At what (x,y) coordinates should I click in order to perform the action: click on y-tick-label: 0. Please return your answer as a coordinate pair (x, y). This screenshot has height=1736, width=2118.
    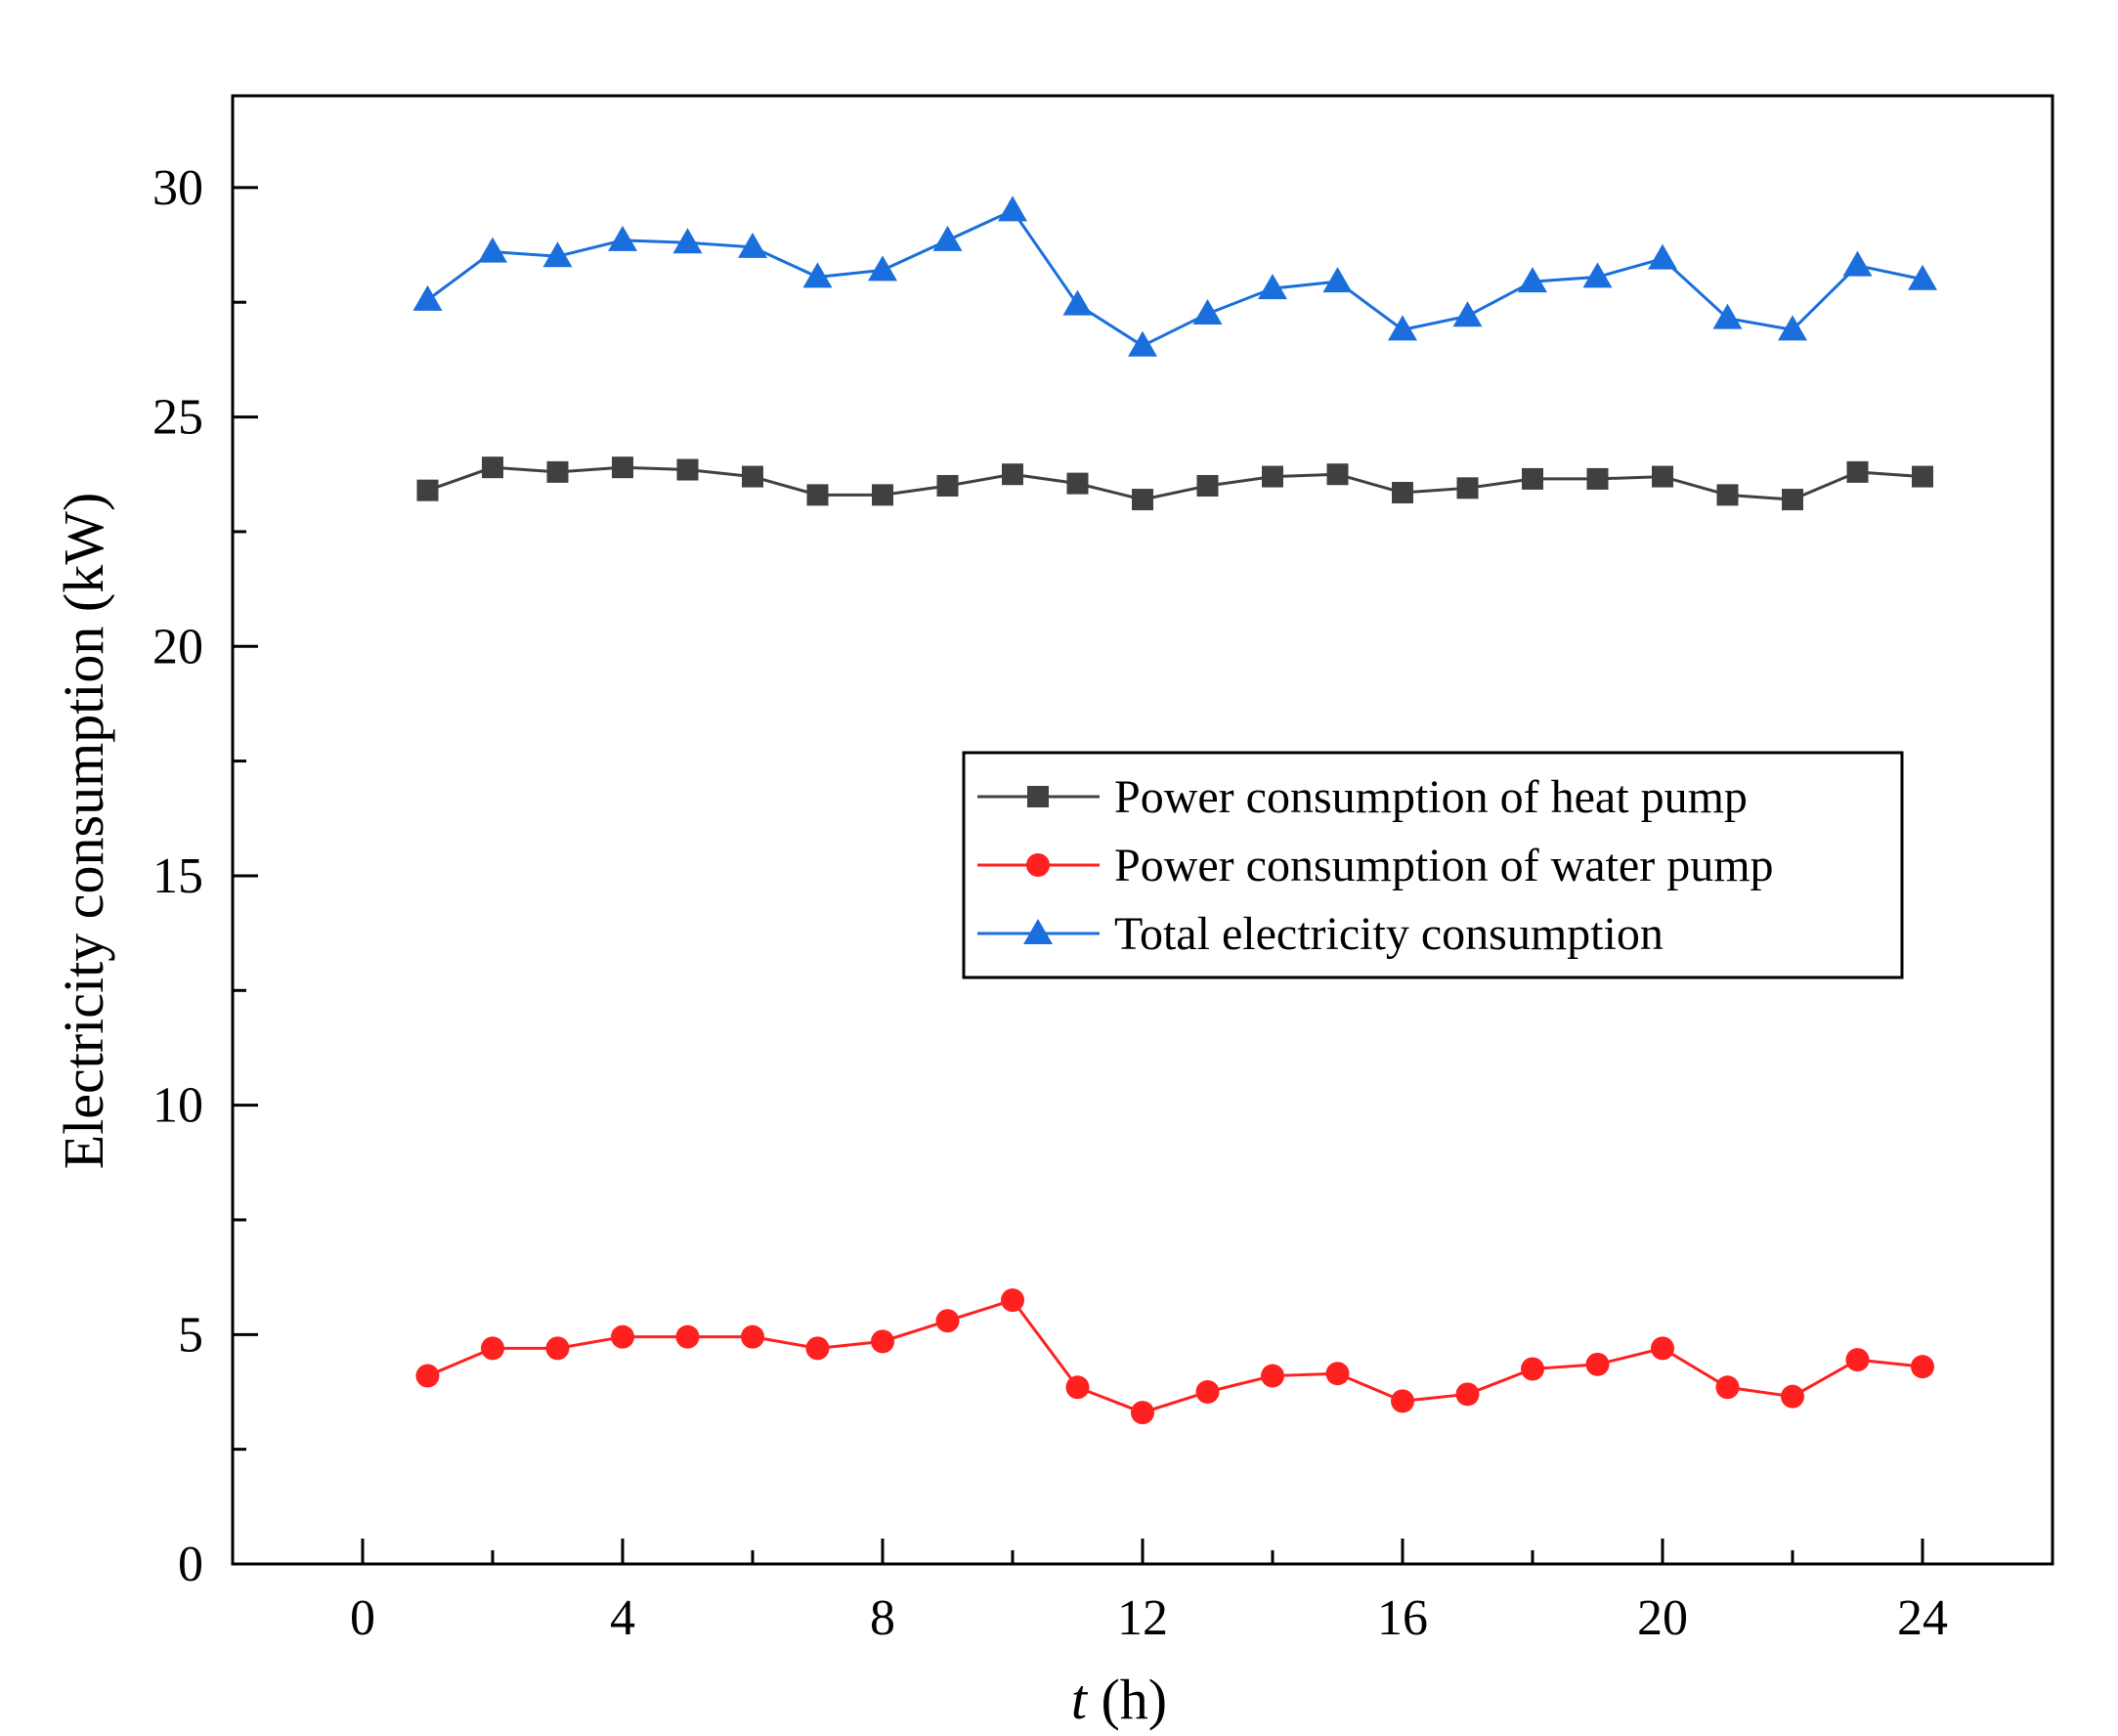
    Looking at the image, I should click on (191, 1564).